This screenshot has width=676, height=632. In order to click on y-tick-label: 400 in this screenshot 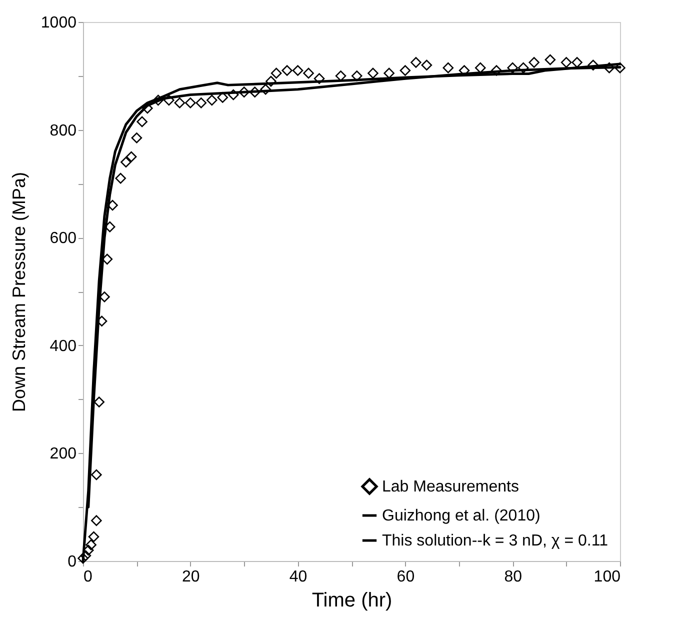, I will do `click(63, 346)`.